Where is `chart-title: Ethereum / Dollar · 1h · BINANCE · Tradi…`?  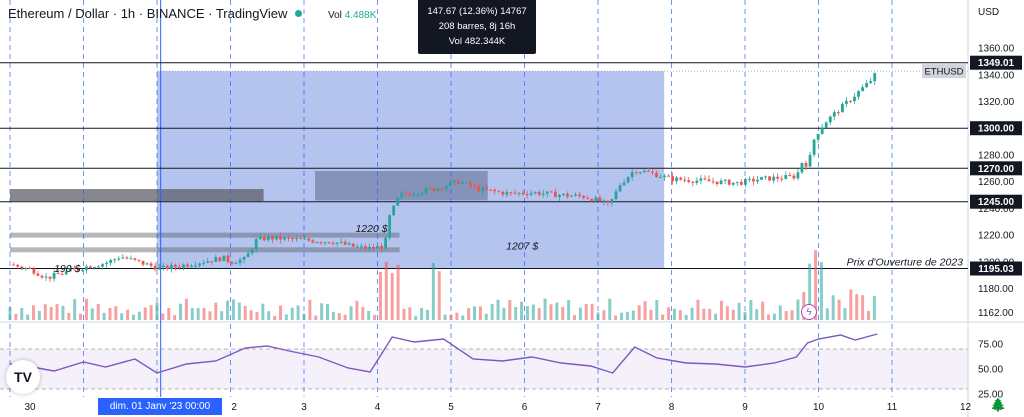
chart-title: Ethereum / Dollar · 1h · BINANCE · Tradi… is located at coordinates (148, 13).